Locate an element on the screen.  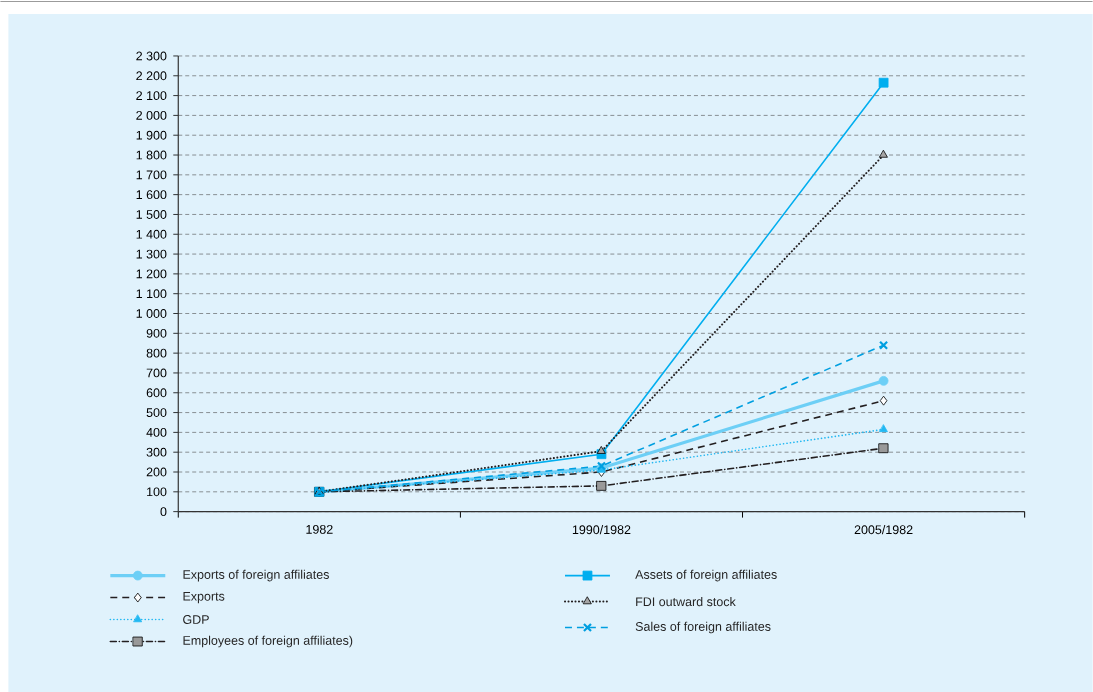
y-tick-label: 900 is located at coordinates (156, 333).